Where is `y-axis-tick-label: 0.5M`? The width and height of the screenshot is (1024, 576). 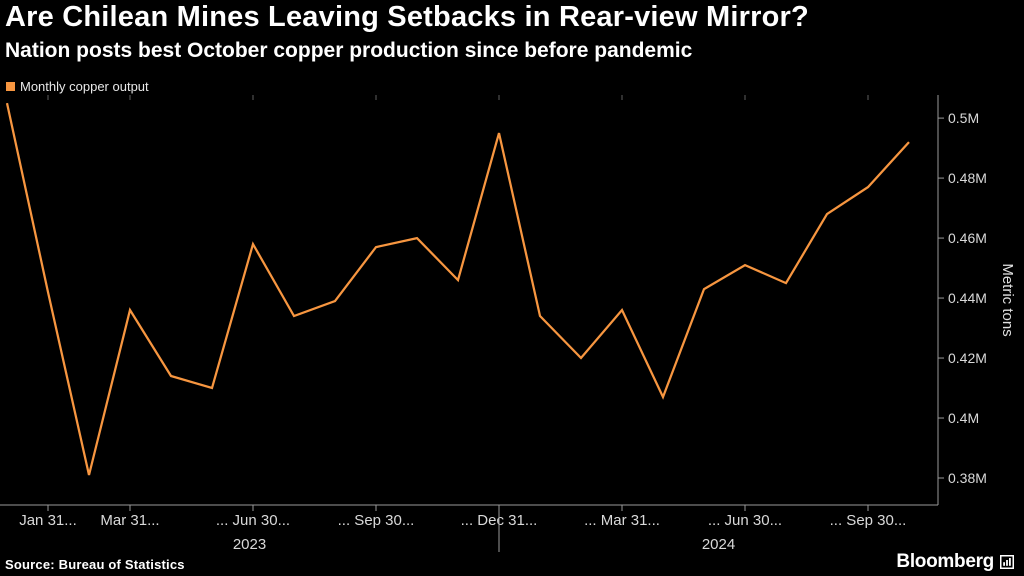 y-axis-tick-label: 0.5M is located at coordinates (963, 118).